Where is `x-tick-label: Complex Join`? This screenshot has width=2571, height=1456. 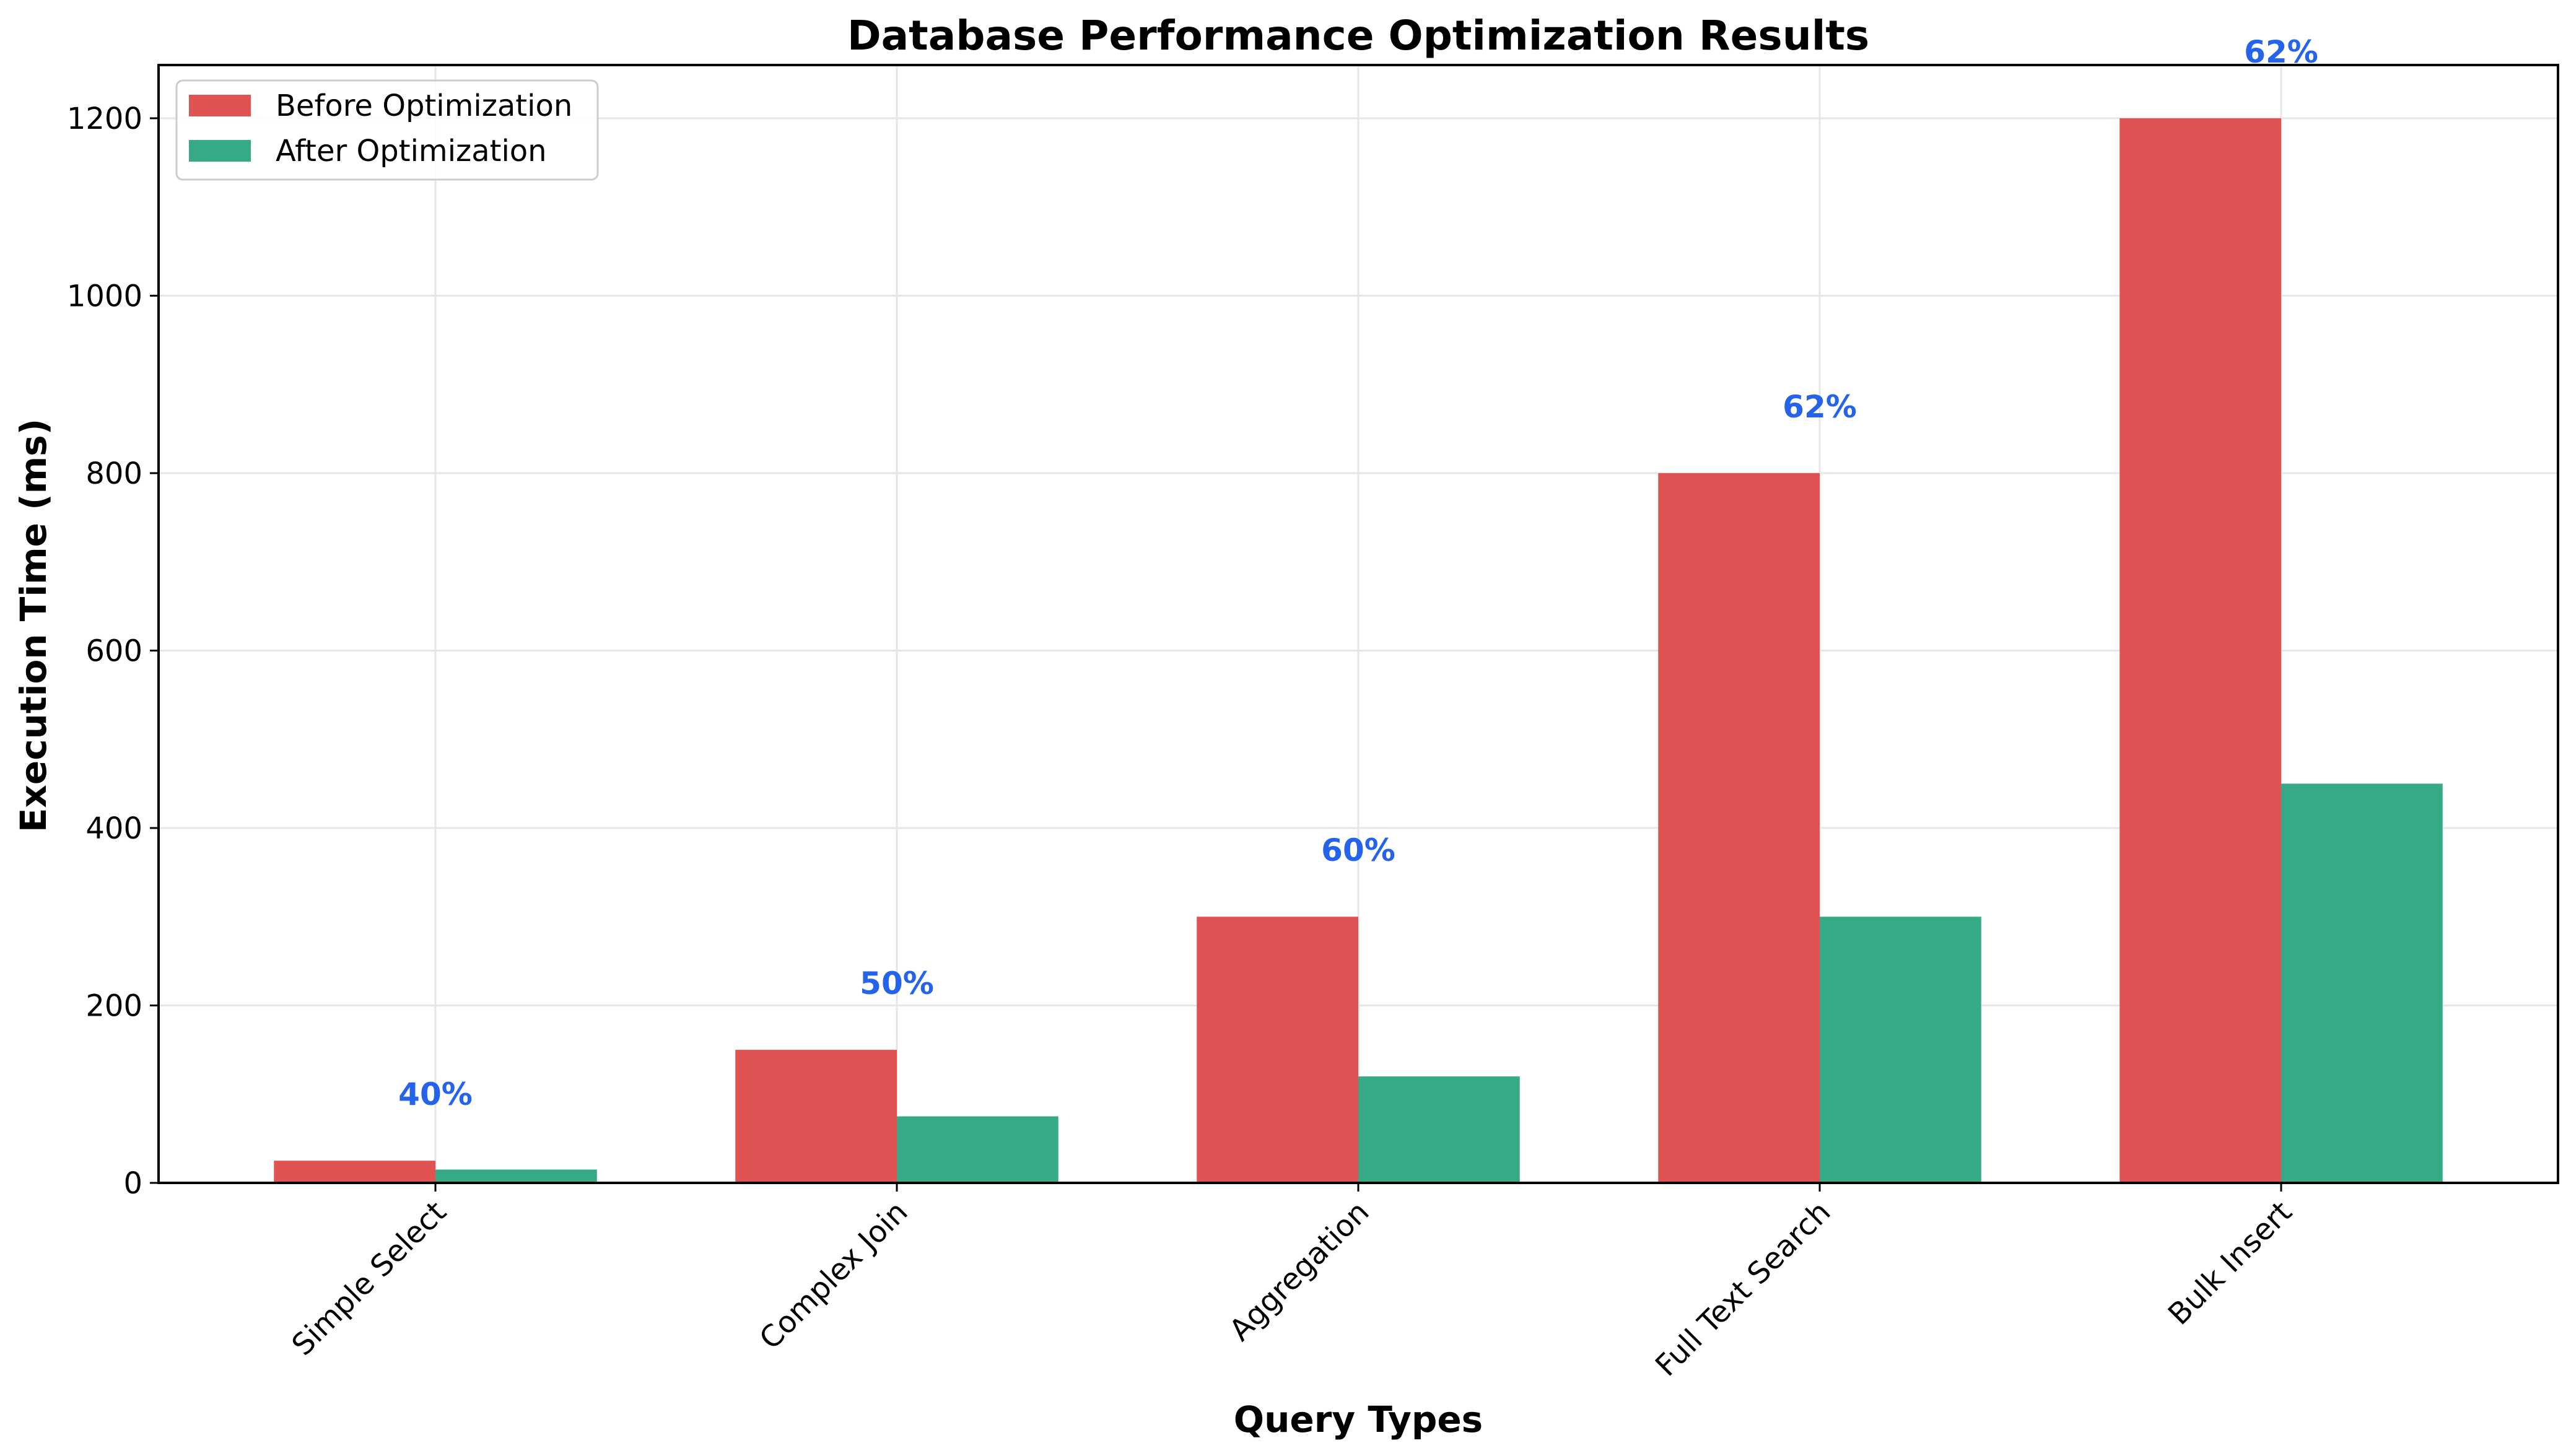 x-tick-label: Complex Join is located at coordinates (834, 1276).